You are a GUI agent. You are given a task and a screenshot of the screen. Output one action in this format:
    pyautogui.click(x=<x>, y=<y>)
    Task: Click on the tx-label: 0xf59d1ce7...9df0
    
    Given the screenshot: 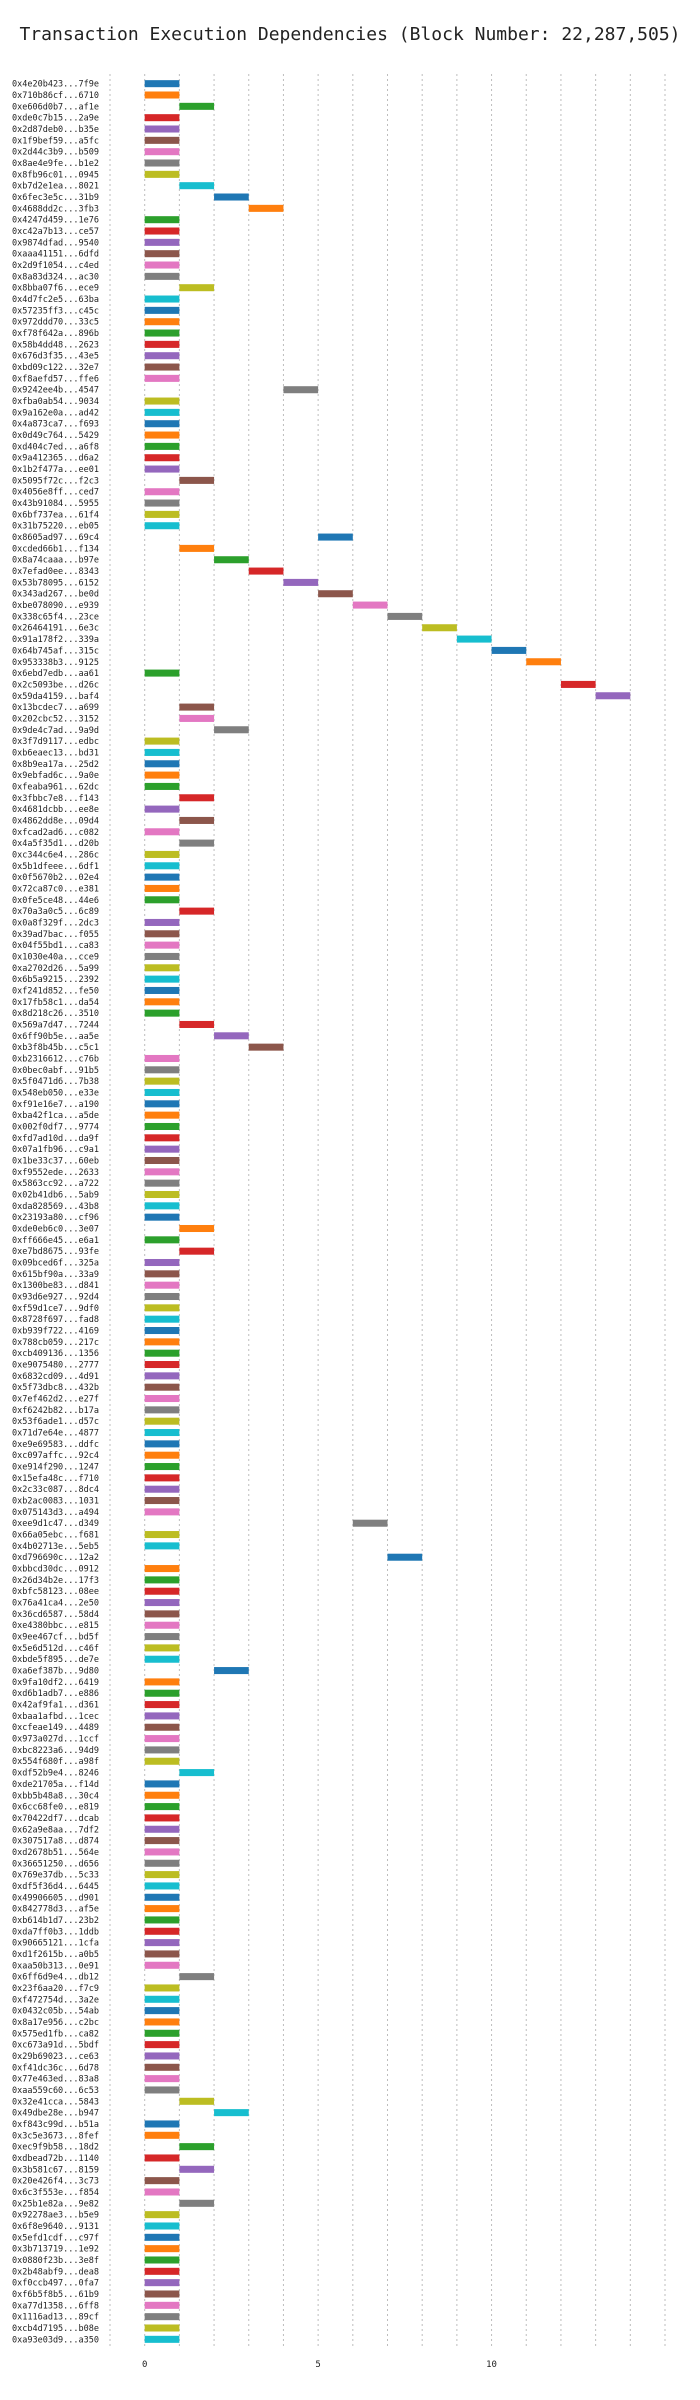 What is the action you would take?
    pyautogui.click(x=55, y=1309)
    